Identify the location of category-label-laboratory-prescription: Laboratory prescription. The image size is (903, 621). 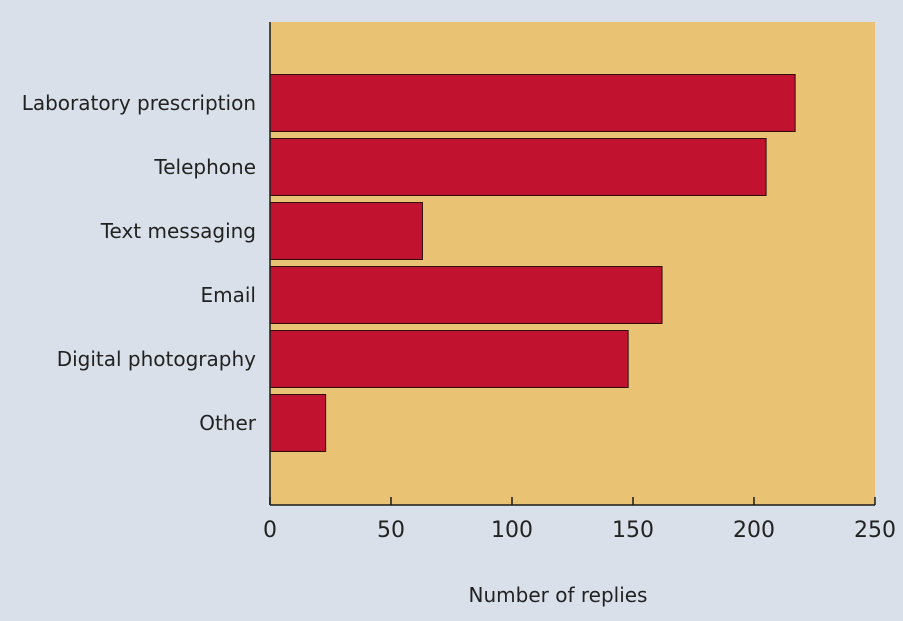
(139, 103).